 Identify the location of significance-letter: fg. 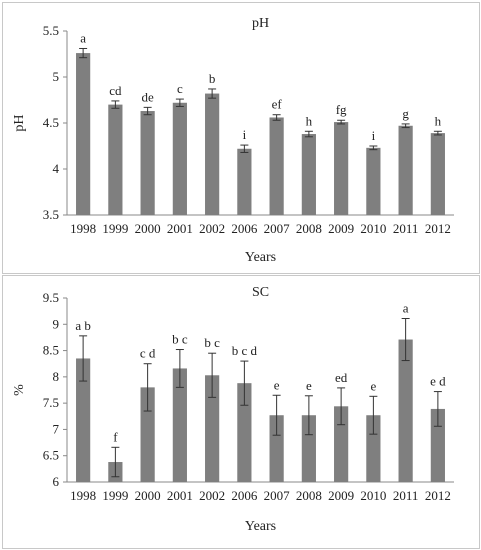
(341, 109).